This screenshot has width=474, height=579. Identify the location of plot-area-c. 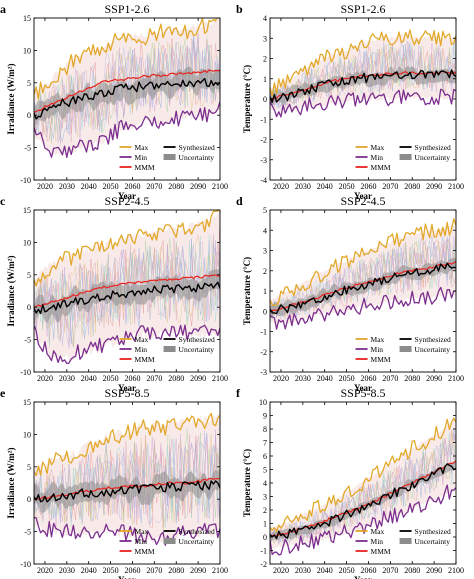
(127, 287).